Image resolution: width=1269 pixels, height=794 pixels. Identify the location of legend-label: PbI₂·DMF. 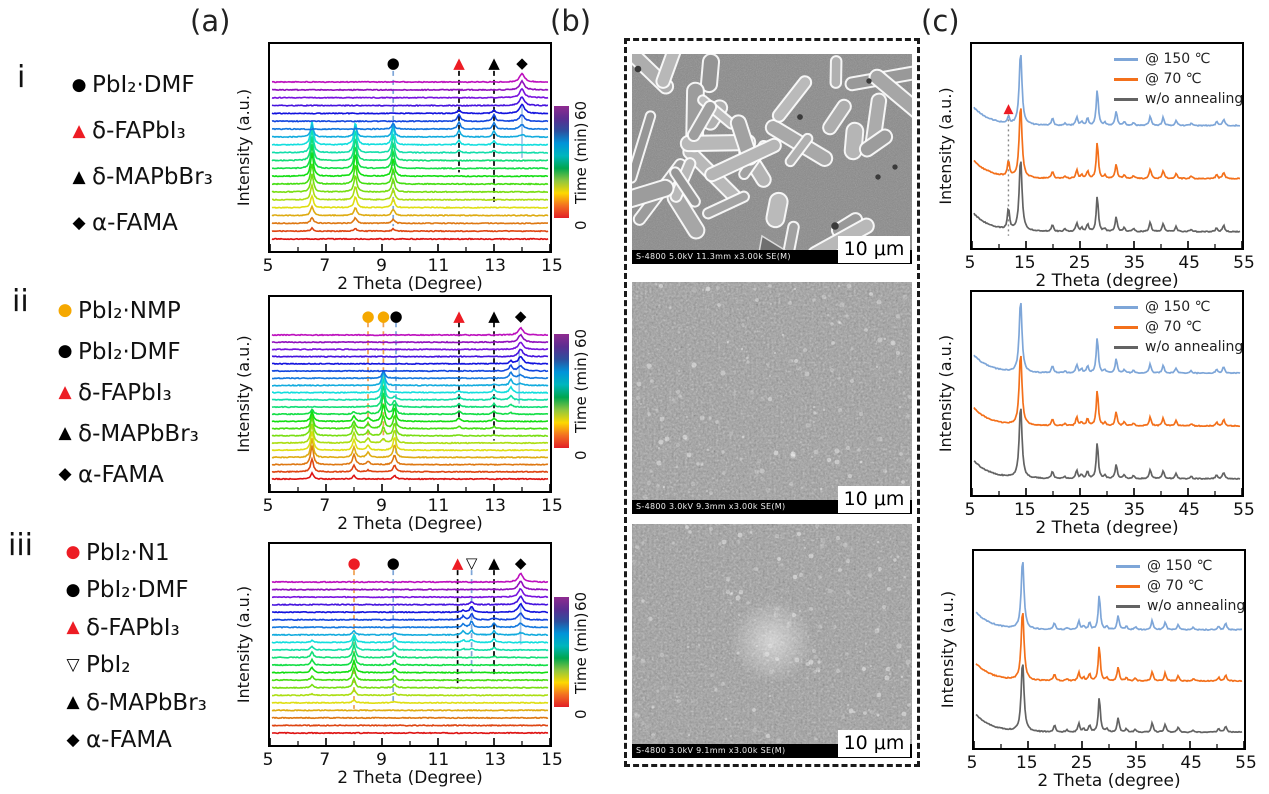
(143, 85).